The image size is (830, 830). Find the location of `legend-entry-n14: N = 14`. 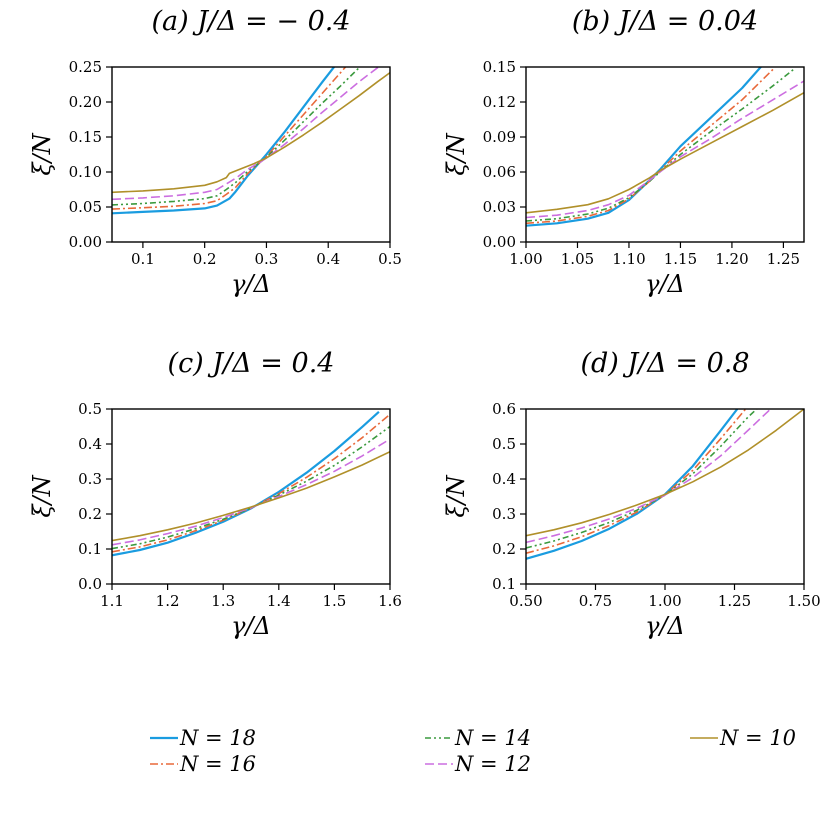

legend-entry-n14: N = 14 is located at coordinates (478, 738).